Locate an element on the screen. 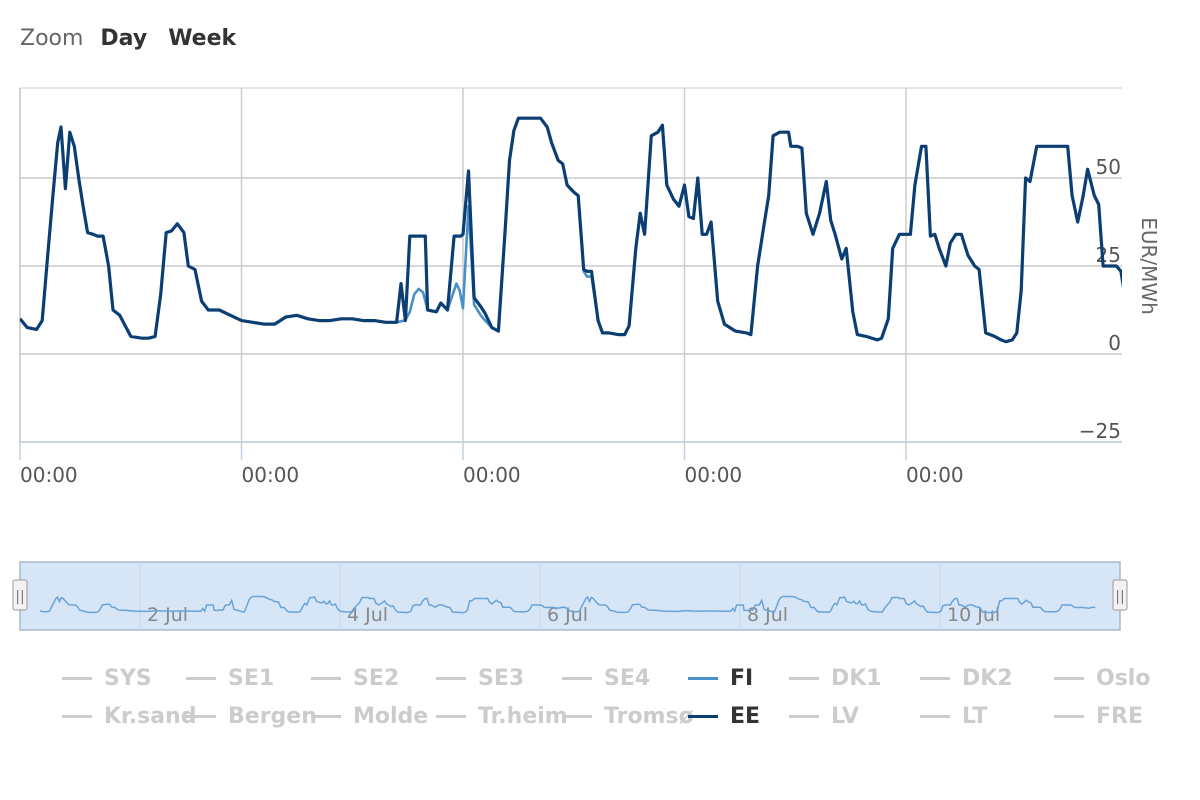 The width and height of the screenshot is (1200, 800). zoom-bar: Zoom Day Week is located at coordinates (135, 38).